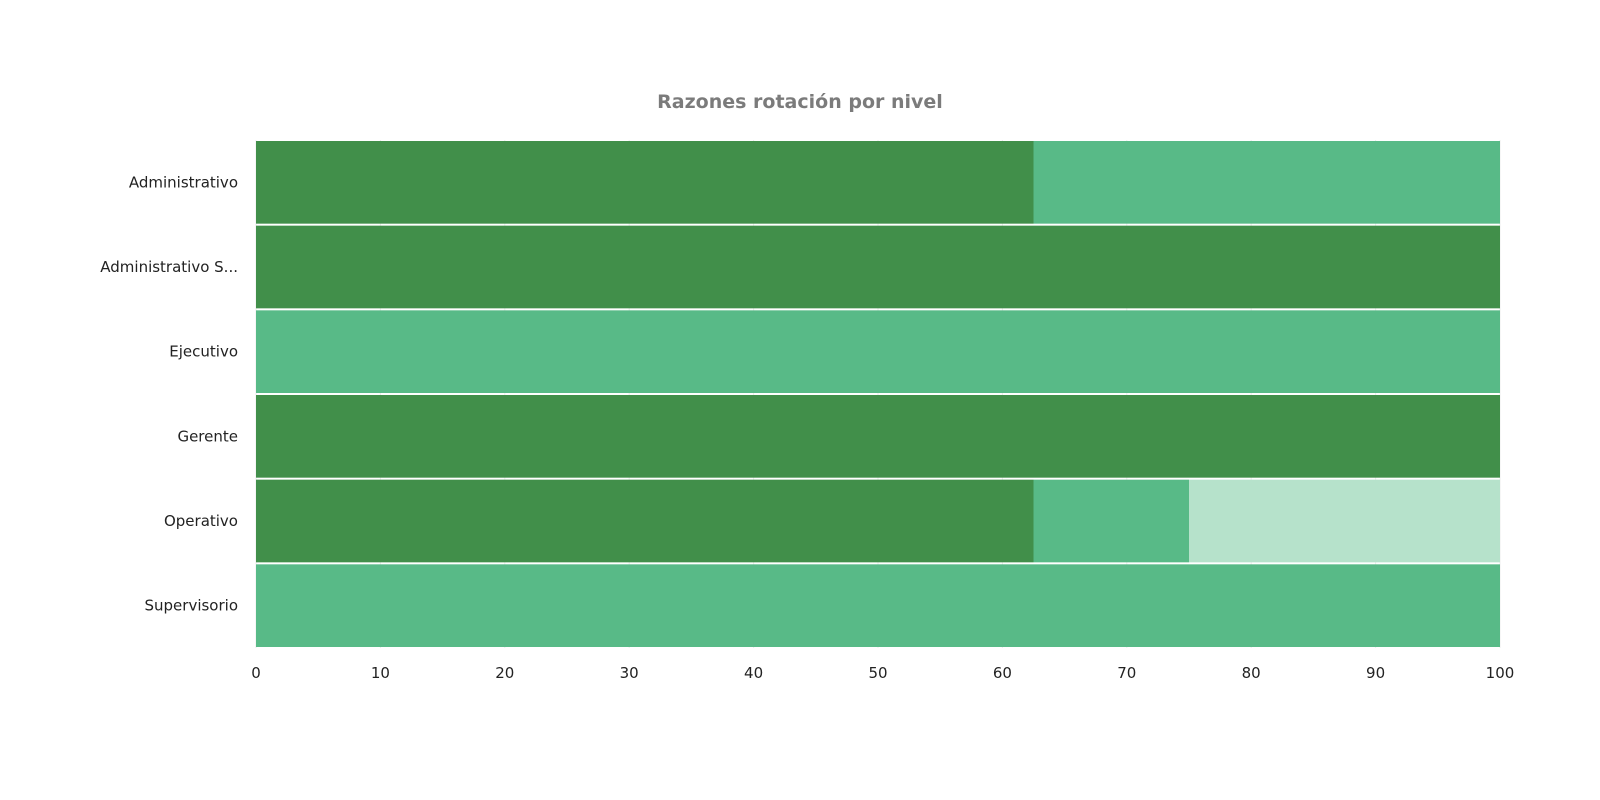 Image resolution: width=1600 pixels, height=800 pixels. What do you see at coordinates (1375, 673) in the screenshot?
I see `x-tick-label: 90` at bounding box center [1375, 673].